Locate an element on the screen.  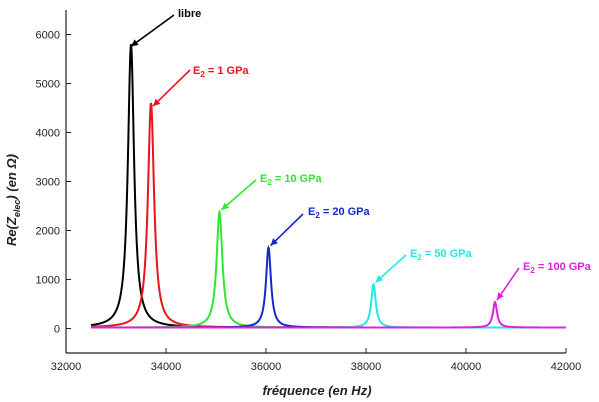
x-tick-label: 32000 is located at coordinates (66, 367).